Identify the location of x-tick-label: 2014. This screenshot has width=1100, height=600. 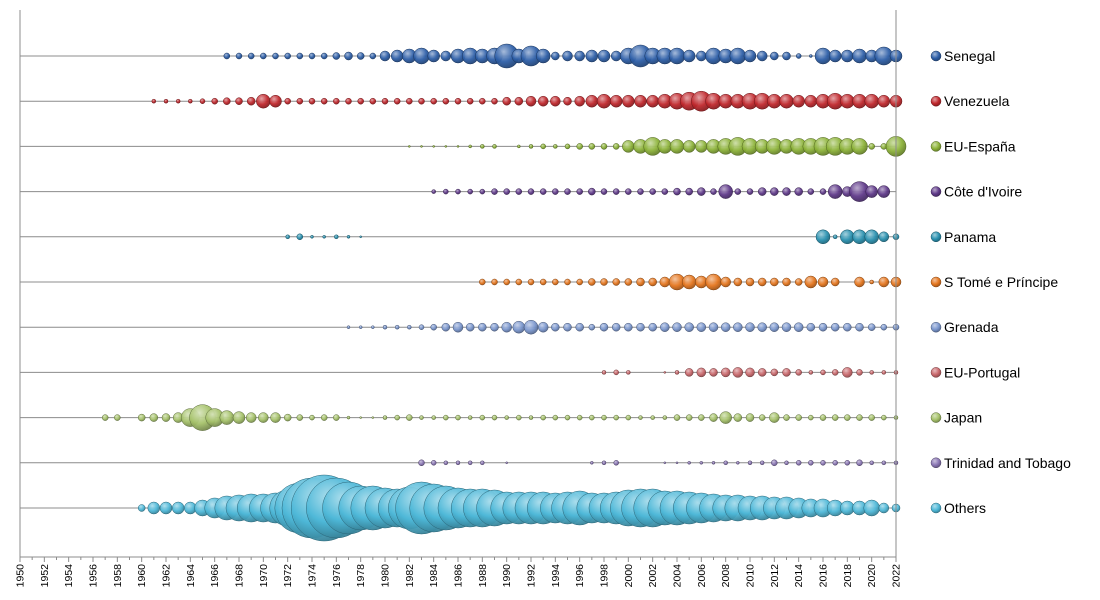
(799, 576).